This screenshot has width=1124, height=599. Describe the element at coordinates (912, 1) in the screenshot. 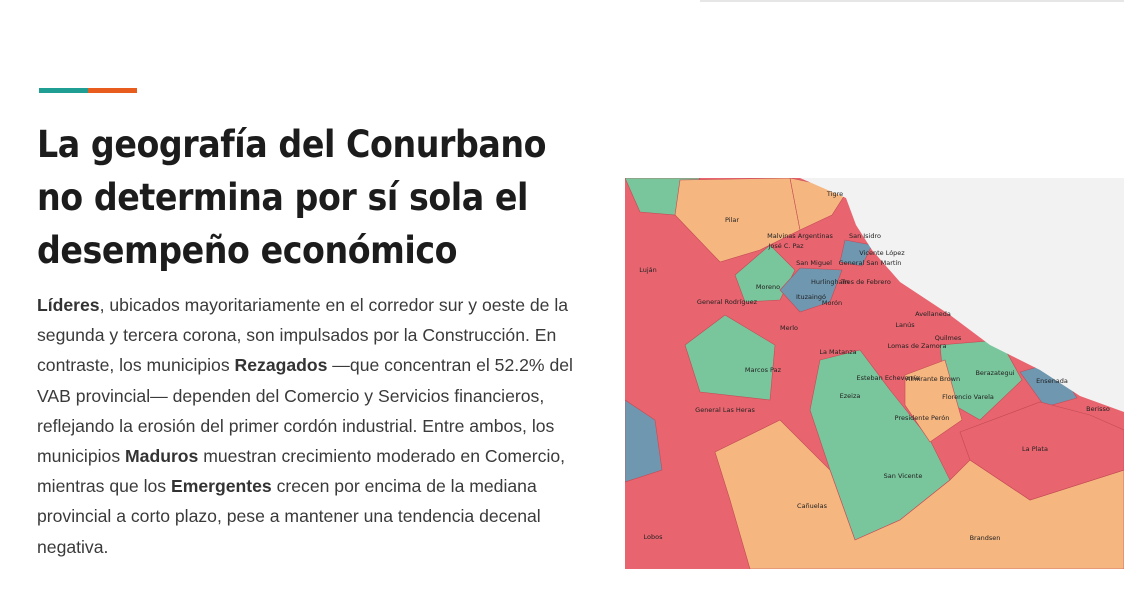

I see `top-rule` at that location.